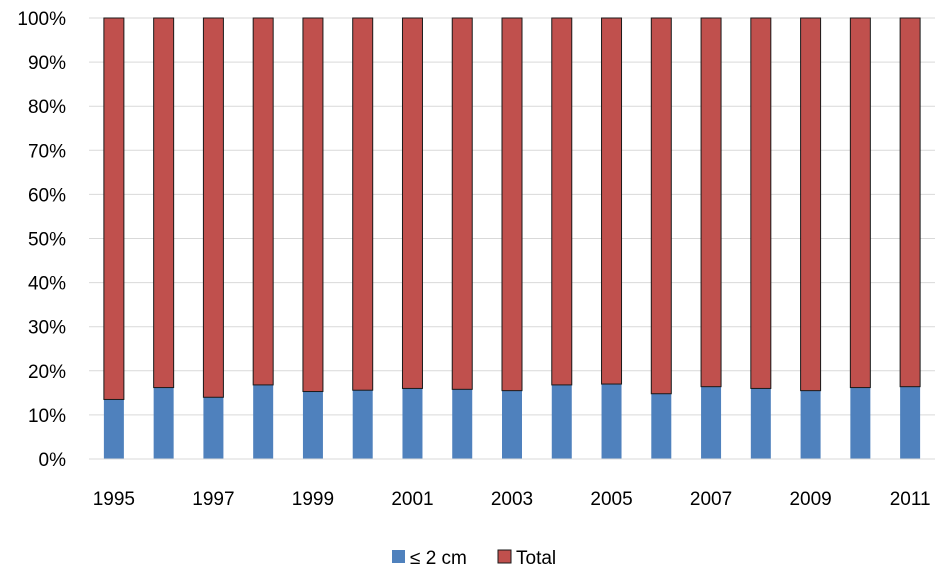 This screenshot has width=946, height=576. What do you see at coordinates (41, 19) in the screenshot?
I see `y-tick-label: 100%` at bounding box center [41, 19].